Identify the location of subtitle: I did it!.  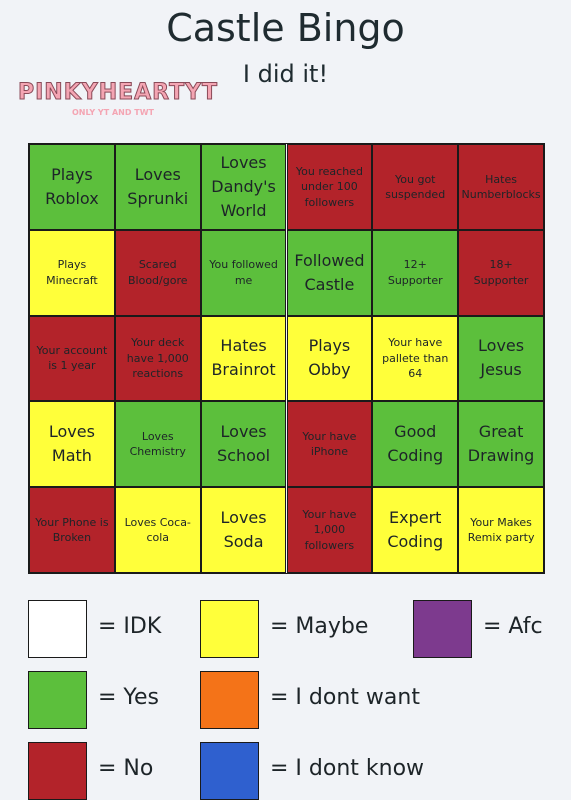
(285, 74).